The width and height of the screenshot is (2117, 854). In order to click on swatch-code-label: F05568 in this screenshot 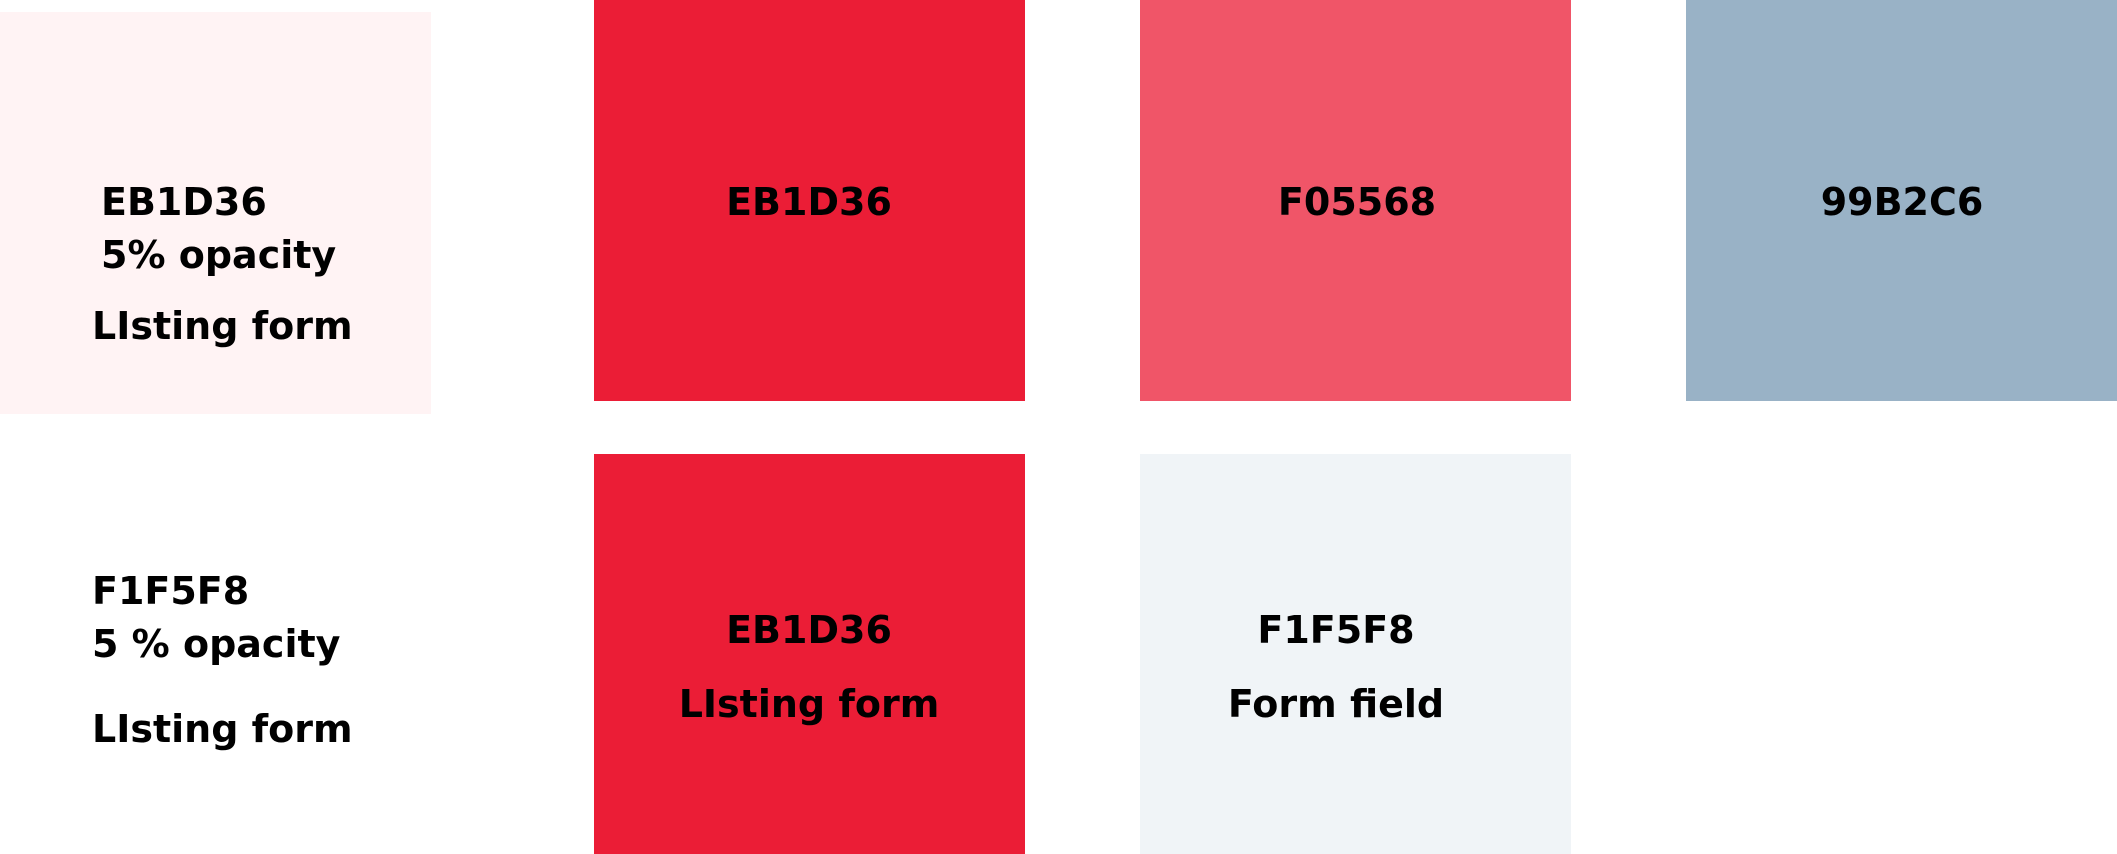, I will do `click(1357, 202)`.